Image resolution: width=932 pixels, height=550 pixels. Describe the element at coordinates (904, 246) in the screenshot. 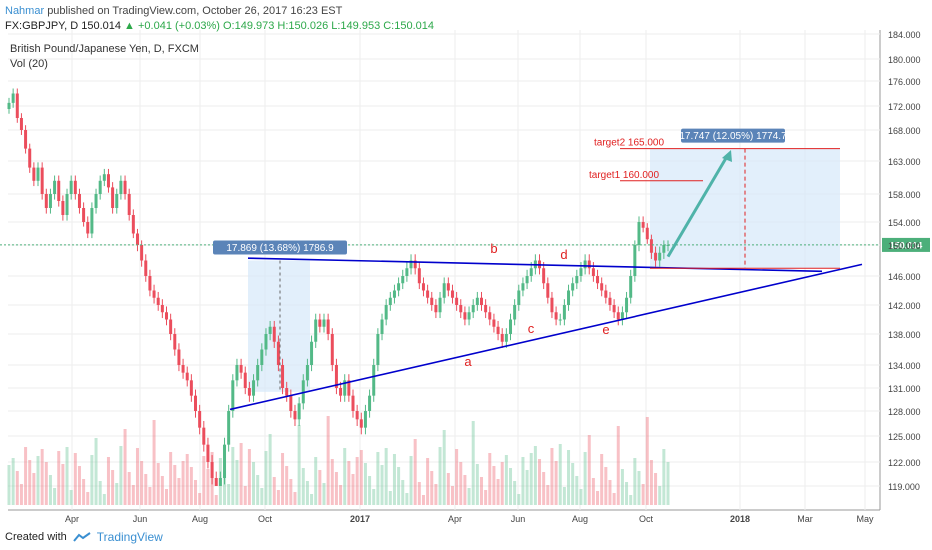

I see `y-tick-label: 150.000` at that location.